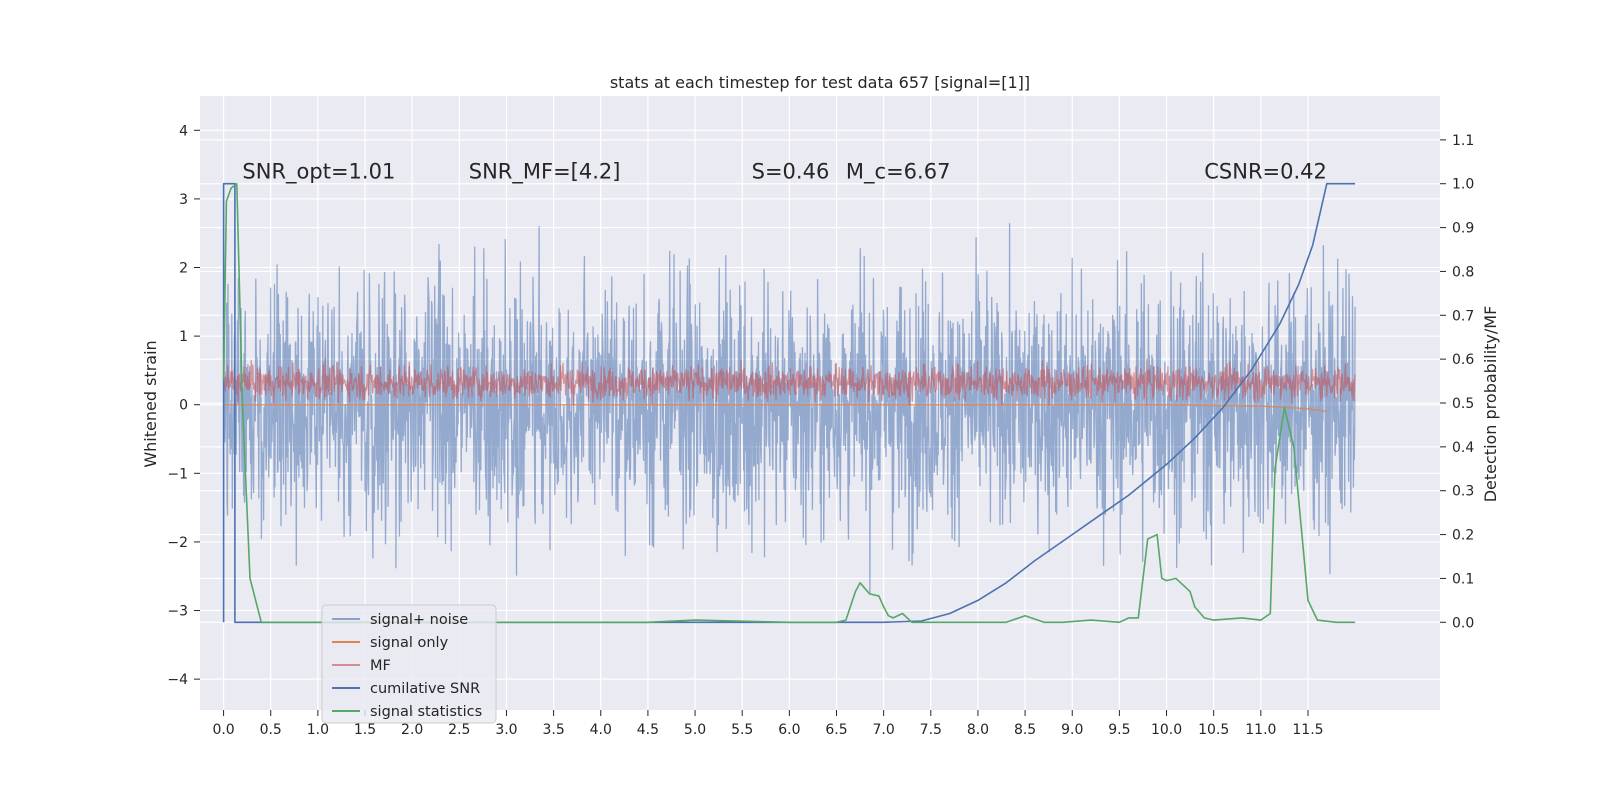 This screenshot has width=1600, height=804. What do you see at coordinates (271, 730) in the screenshot?
I see `x-tick-label: 0.5` at bounding box center [271, 730].